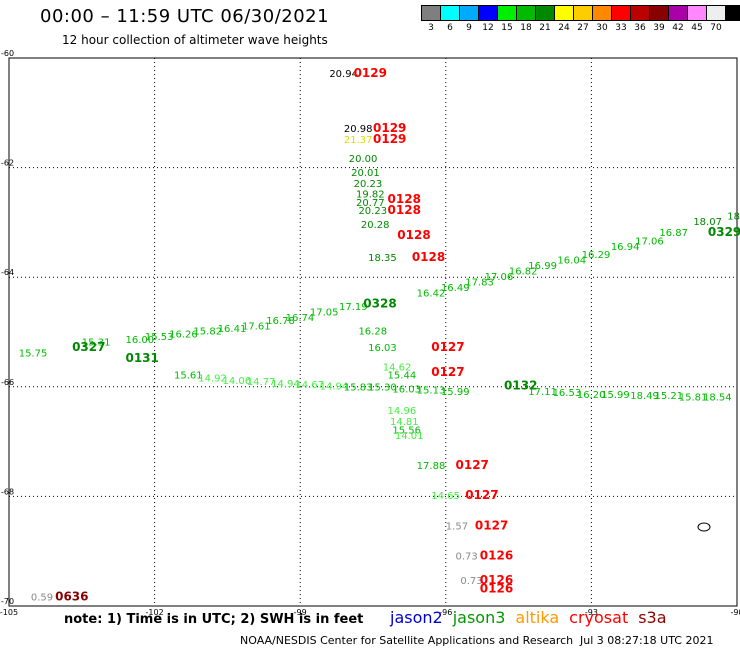  What do you see at coordinates (379, 303) in the screenshot?
I see `track-time-label: 0328` at bounding box center [379, 303].